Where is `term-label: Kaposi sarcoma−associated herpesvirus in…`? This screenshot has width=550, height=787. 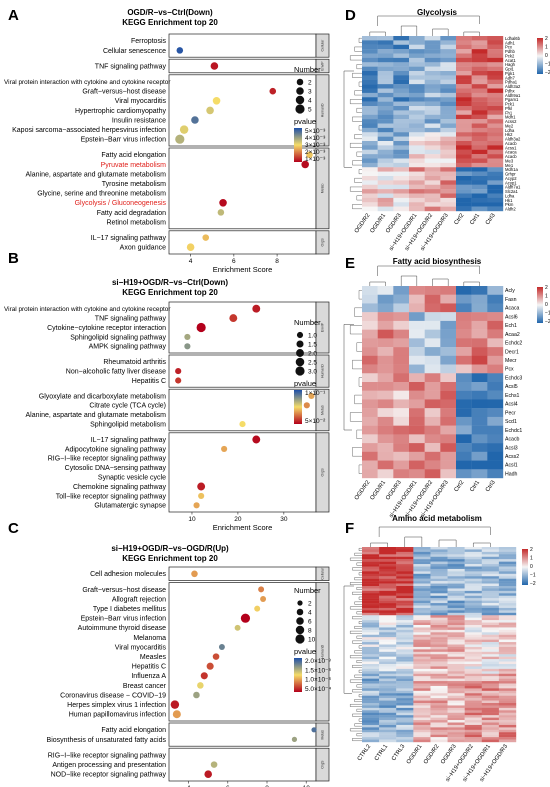 term-label: Kaposi sarcoma−associated herpesvirus in… is located at coordinates (89, 130).